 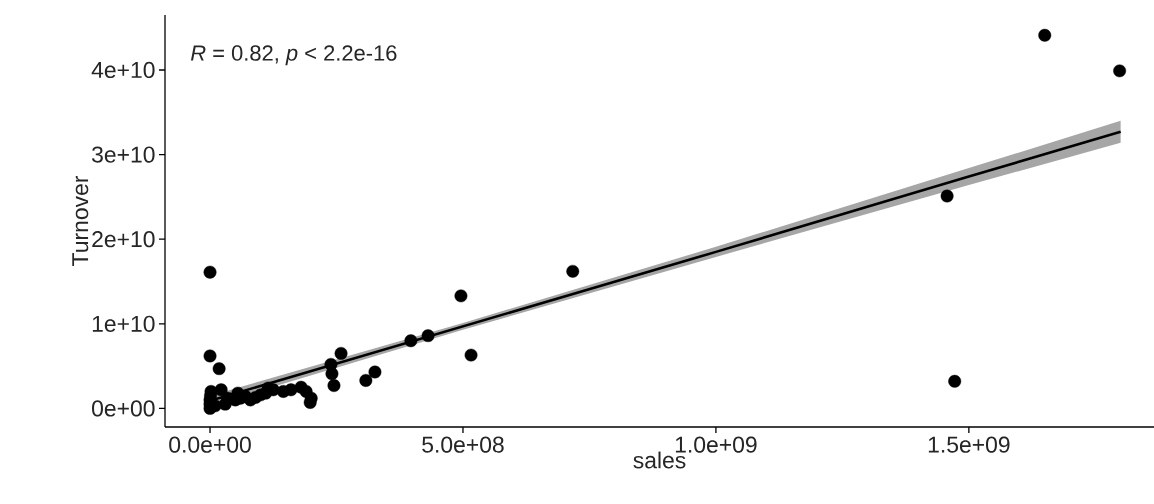 I want to click on annotation: R = 0.82, p < 2.2e-16, so click(x=293, y=55).